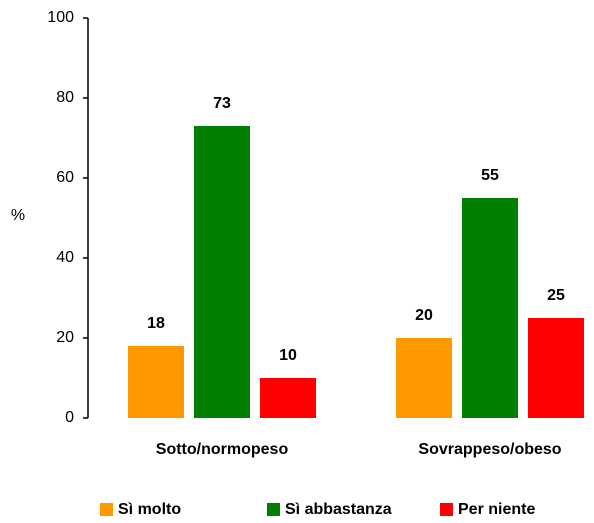 The width and height of the screenshot is (594, 523). Describe the element at coordinates (556, 295) in the screenshot. I see `value-label: 25` at that location.